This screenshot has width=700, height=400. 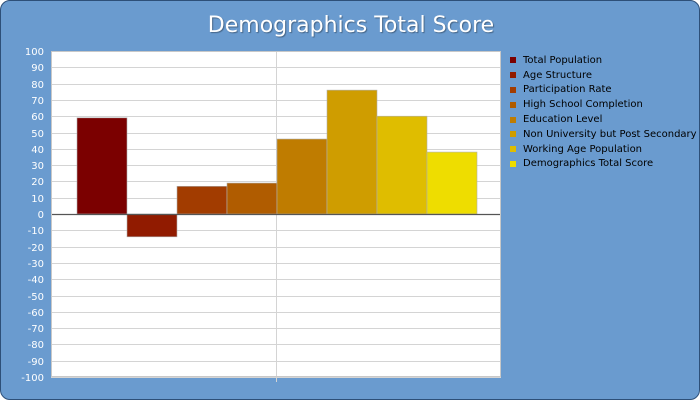 I want to click on y-tick-label: -60, so click(x=36, y=313).